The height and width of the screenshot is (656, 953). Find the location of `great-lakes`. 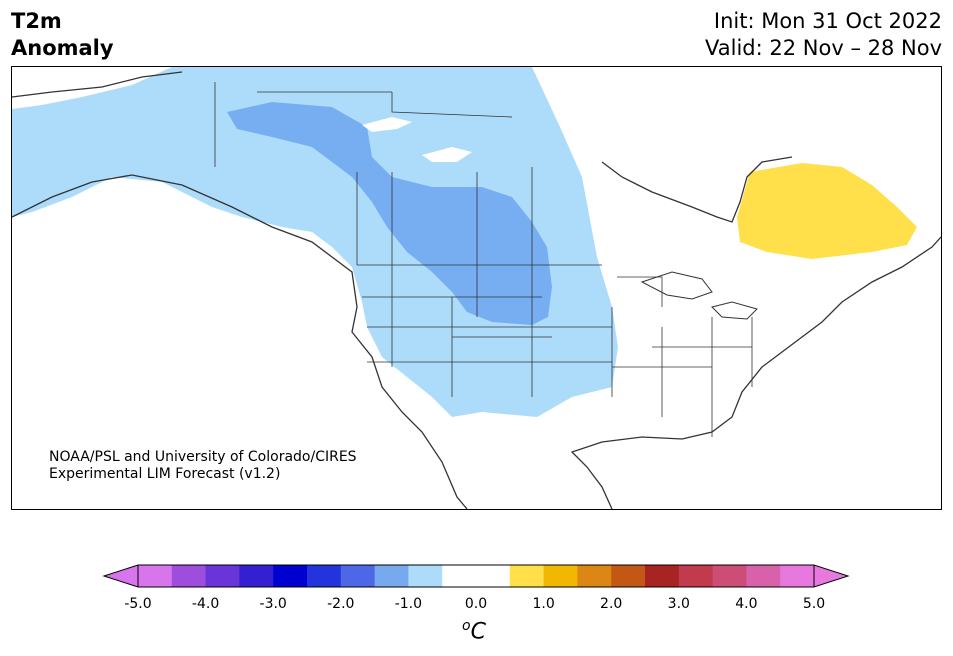

great-lakes is located at coordinates (699, 295).